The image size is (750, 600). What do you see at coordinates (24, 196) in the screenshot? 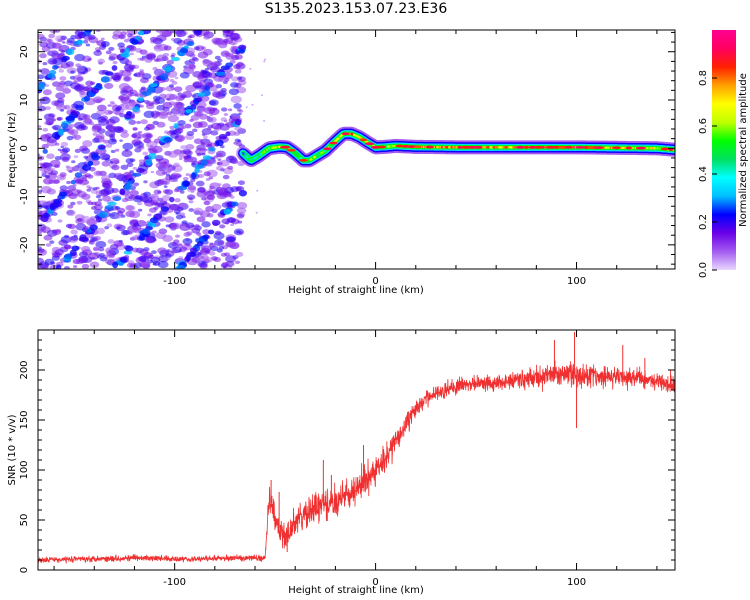
I see `spectrogram-ytick-label: -10` at bounding box center [24, 196].